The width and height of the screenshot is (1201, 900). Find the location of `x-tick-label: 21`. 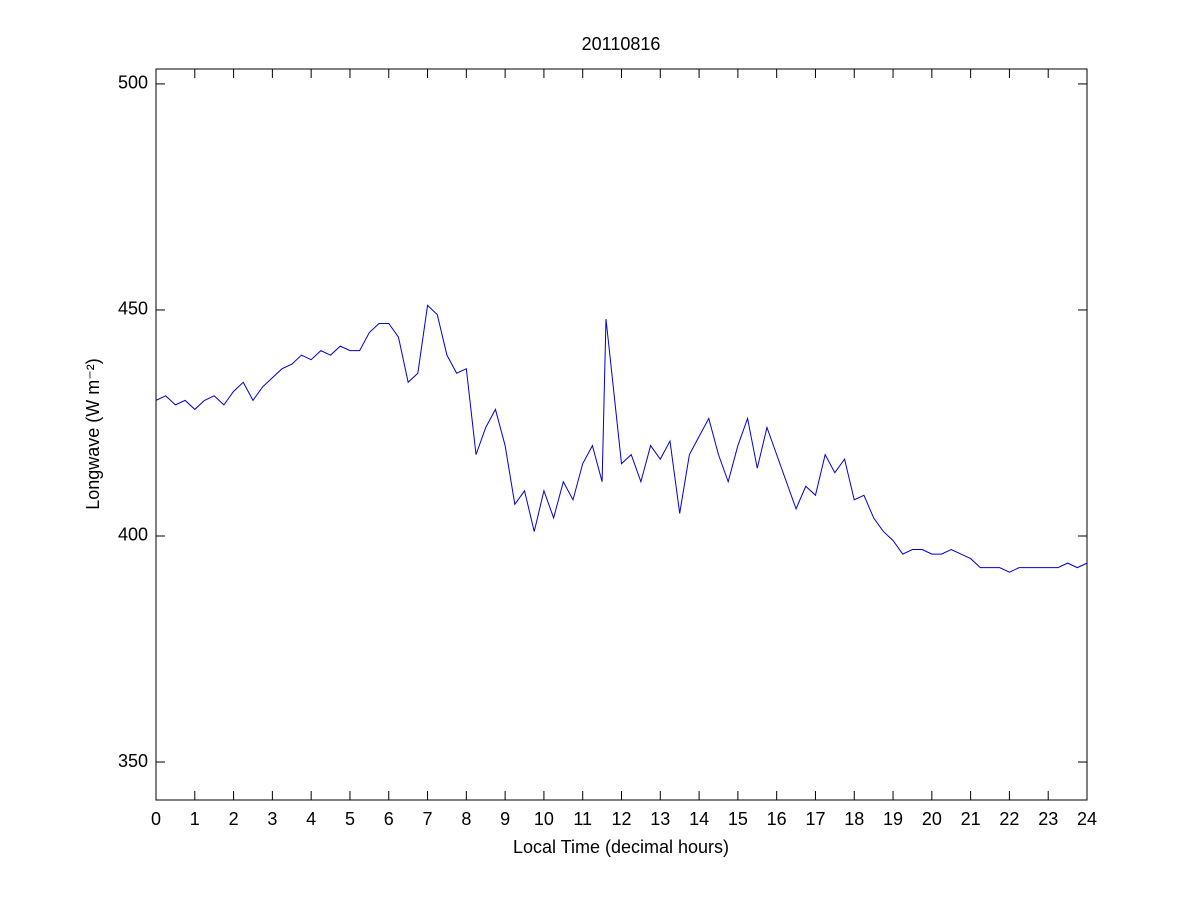

x-tick-label: 21 is located at coordinates (971, 819).